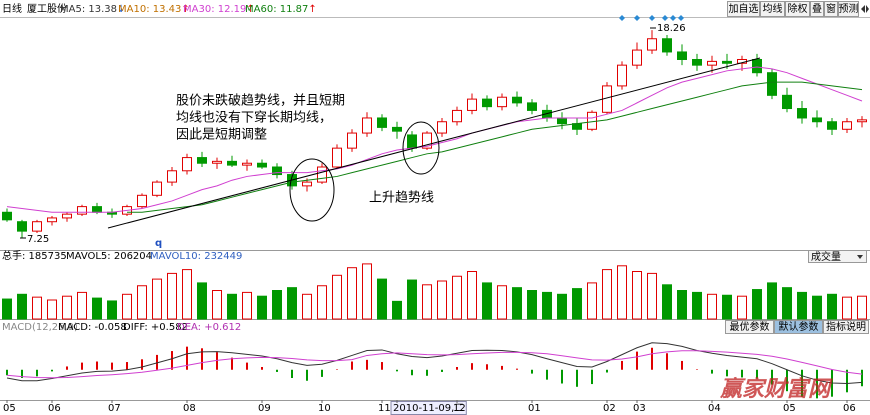  What do you see at coordinates (260, 101) in the screenshot?
I see `annotation: 股价未跌破趋势线，并且短期` at bounding box center [260, 101].